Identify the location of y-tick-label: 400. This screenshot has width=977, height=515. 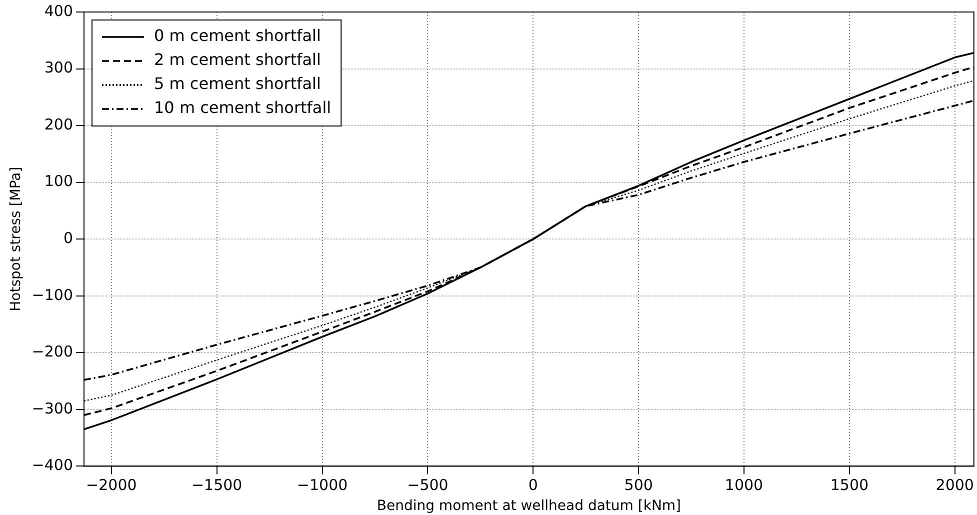
(58, 11).